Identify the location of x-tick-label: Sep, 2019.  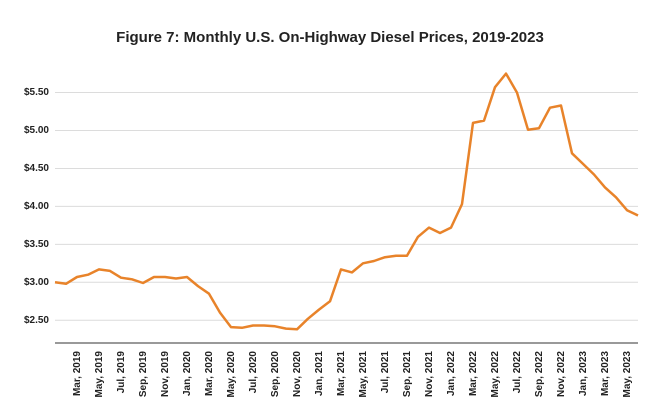
(143, 374).